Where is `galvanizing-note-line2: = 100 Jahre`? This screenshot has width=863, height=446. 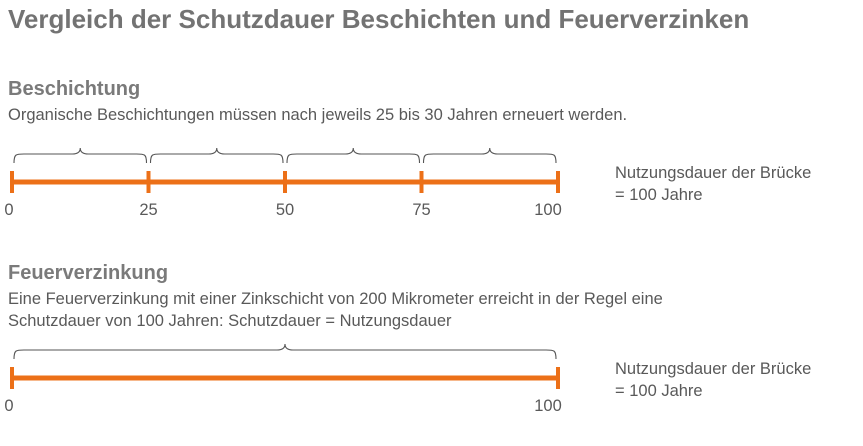
galvanizing-note-line2: = 100 Jahre is located at coordinates (659, 391).